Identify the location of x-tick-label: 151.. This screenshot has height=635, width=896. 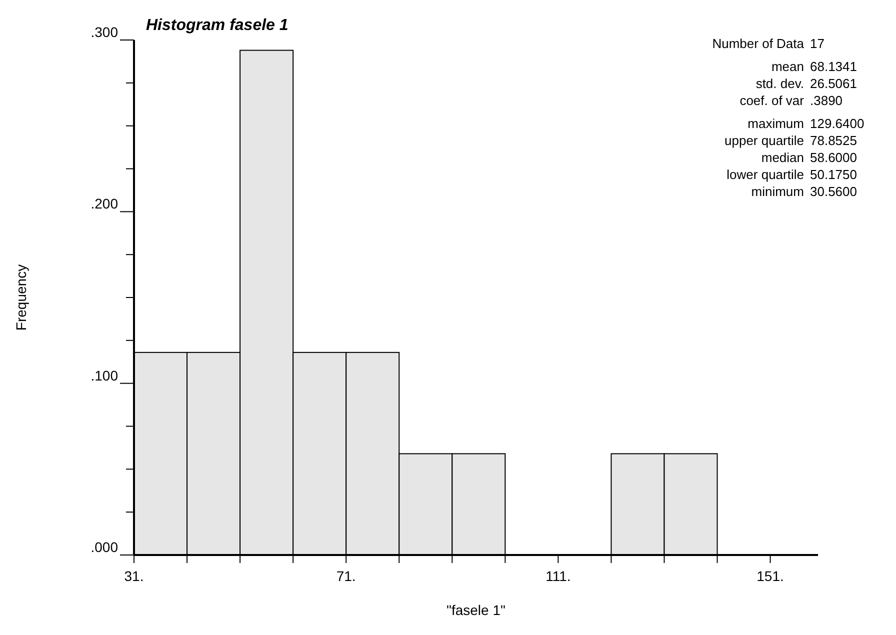
(770, 576).